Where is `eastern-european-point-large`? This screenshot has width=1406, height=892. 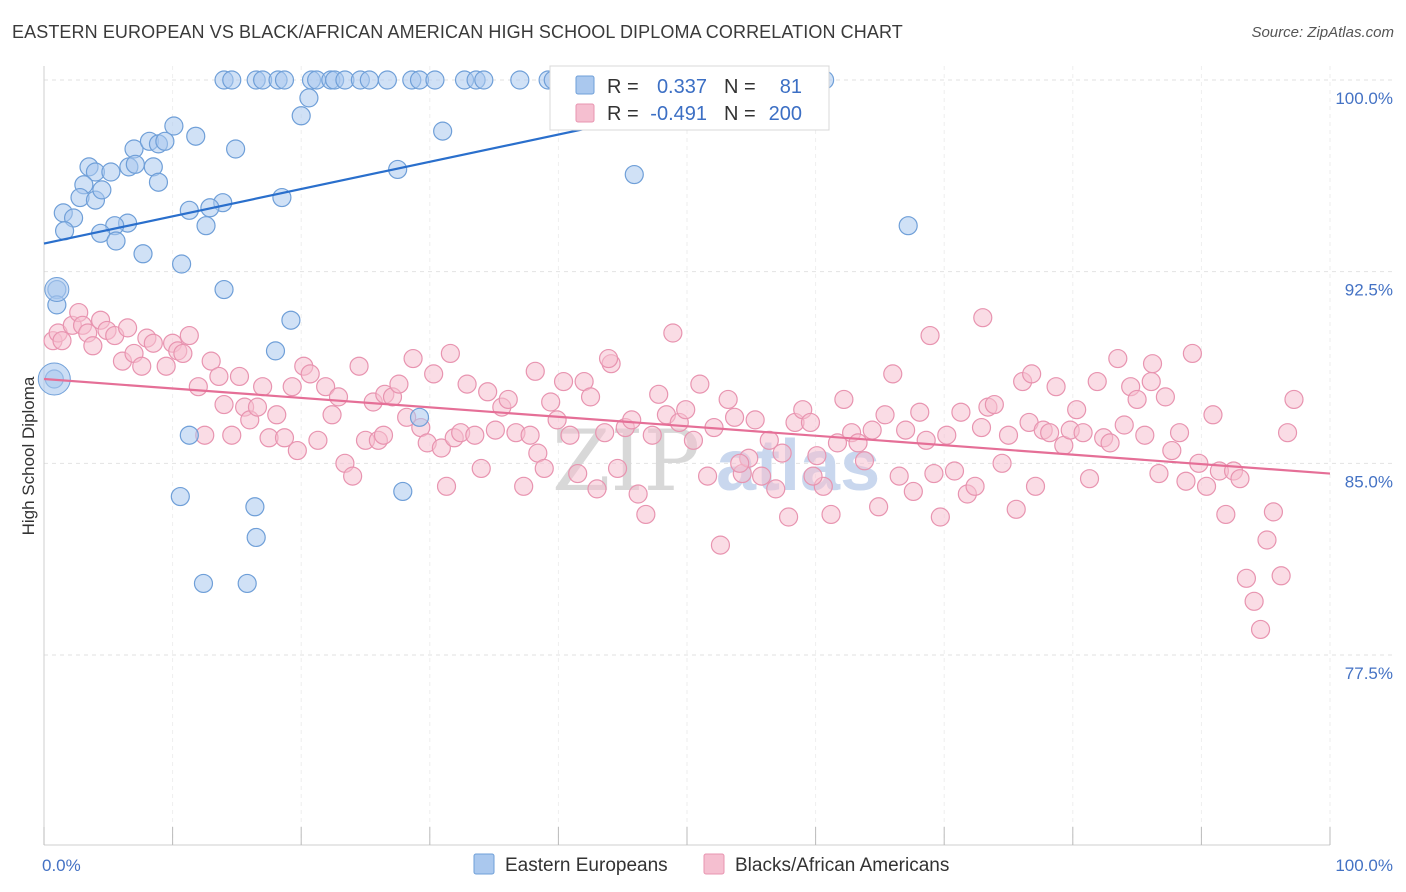 eastern-european-point-large is located at coordinates (57, 290).